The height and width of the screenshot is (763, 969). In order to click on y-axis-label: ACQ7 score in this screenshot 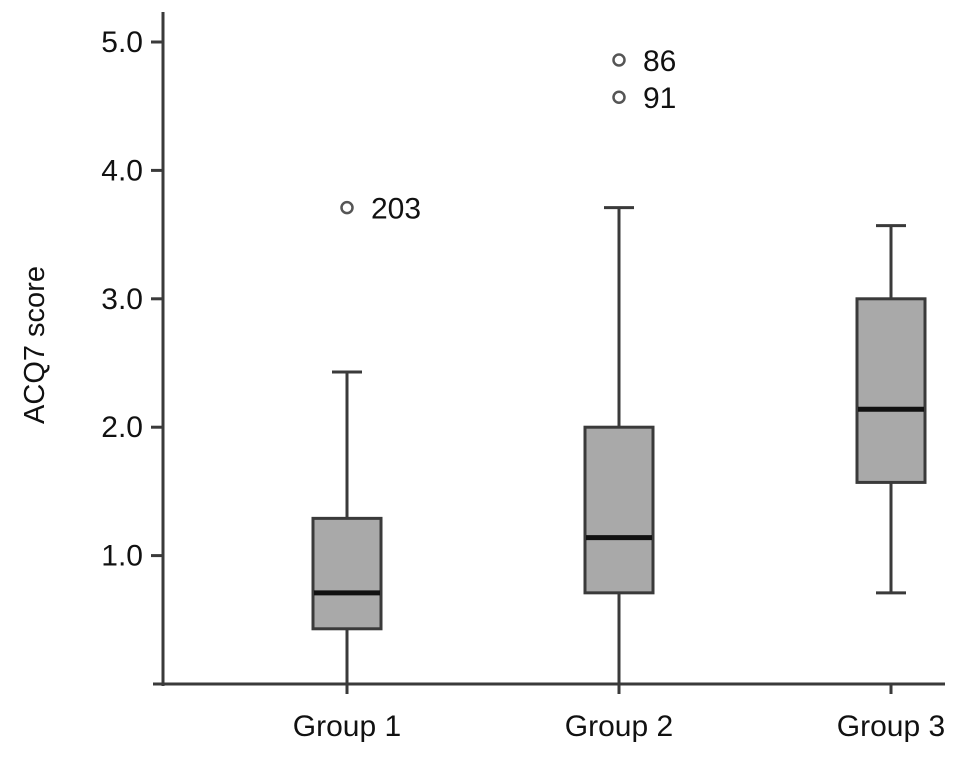, I will do `click(35, 345)`.